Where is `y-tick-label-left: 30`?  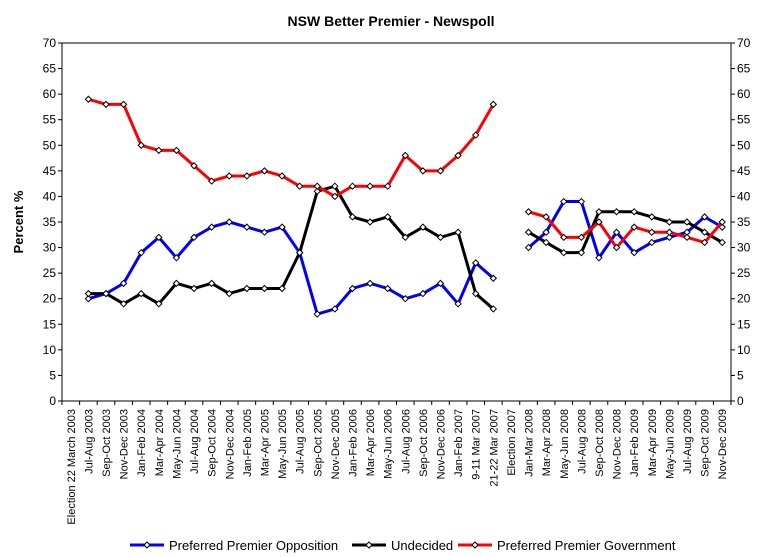 y-tick-label-left: 30 is located at coordinates (50, 248).